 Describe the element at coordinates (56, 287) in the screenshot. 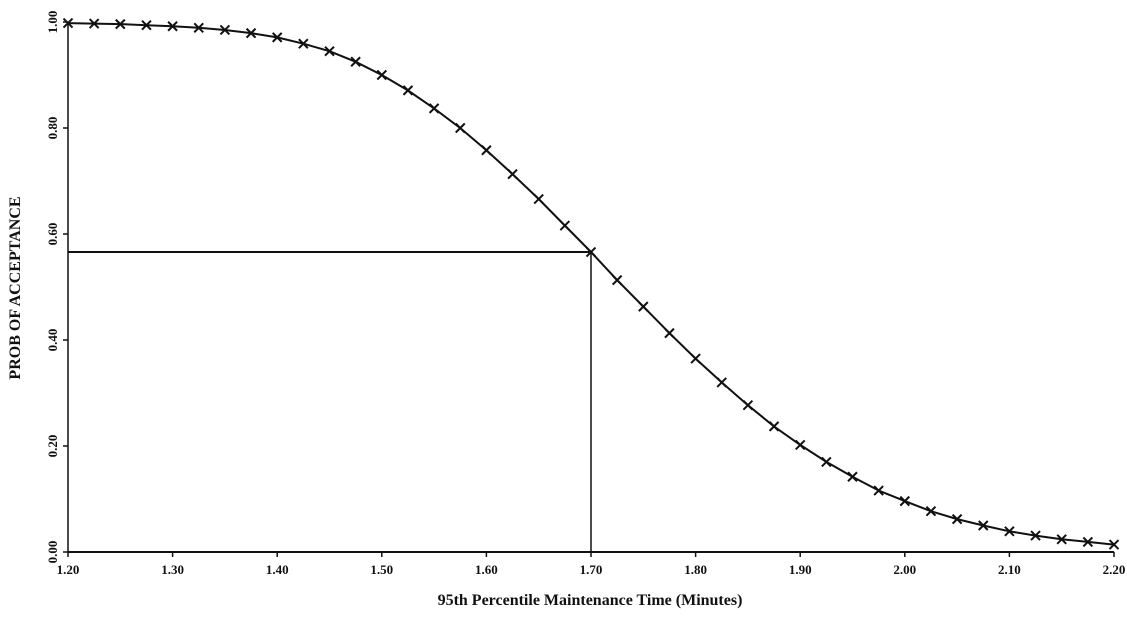

I see `y-axis-ticks: 0.00 0.20 0.40 0.60 0.80 1.00` at that location.